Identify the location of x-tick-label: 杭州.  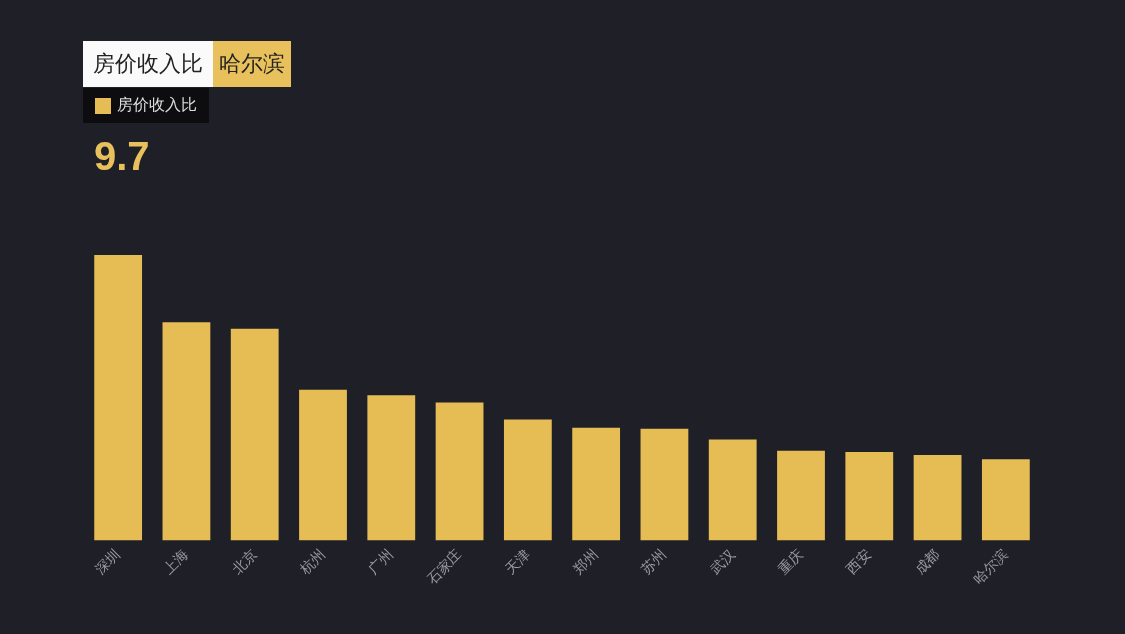
(312, 561).